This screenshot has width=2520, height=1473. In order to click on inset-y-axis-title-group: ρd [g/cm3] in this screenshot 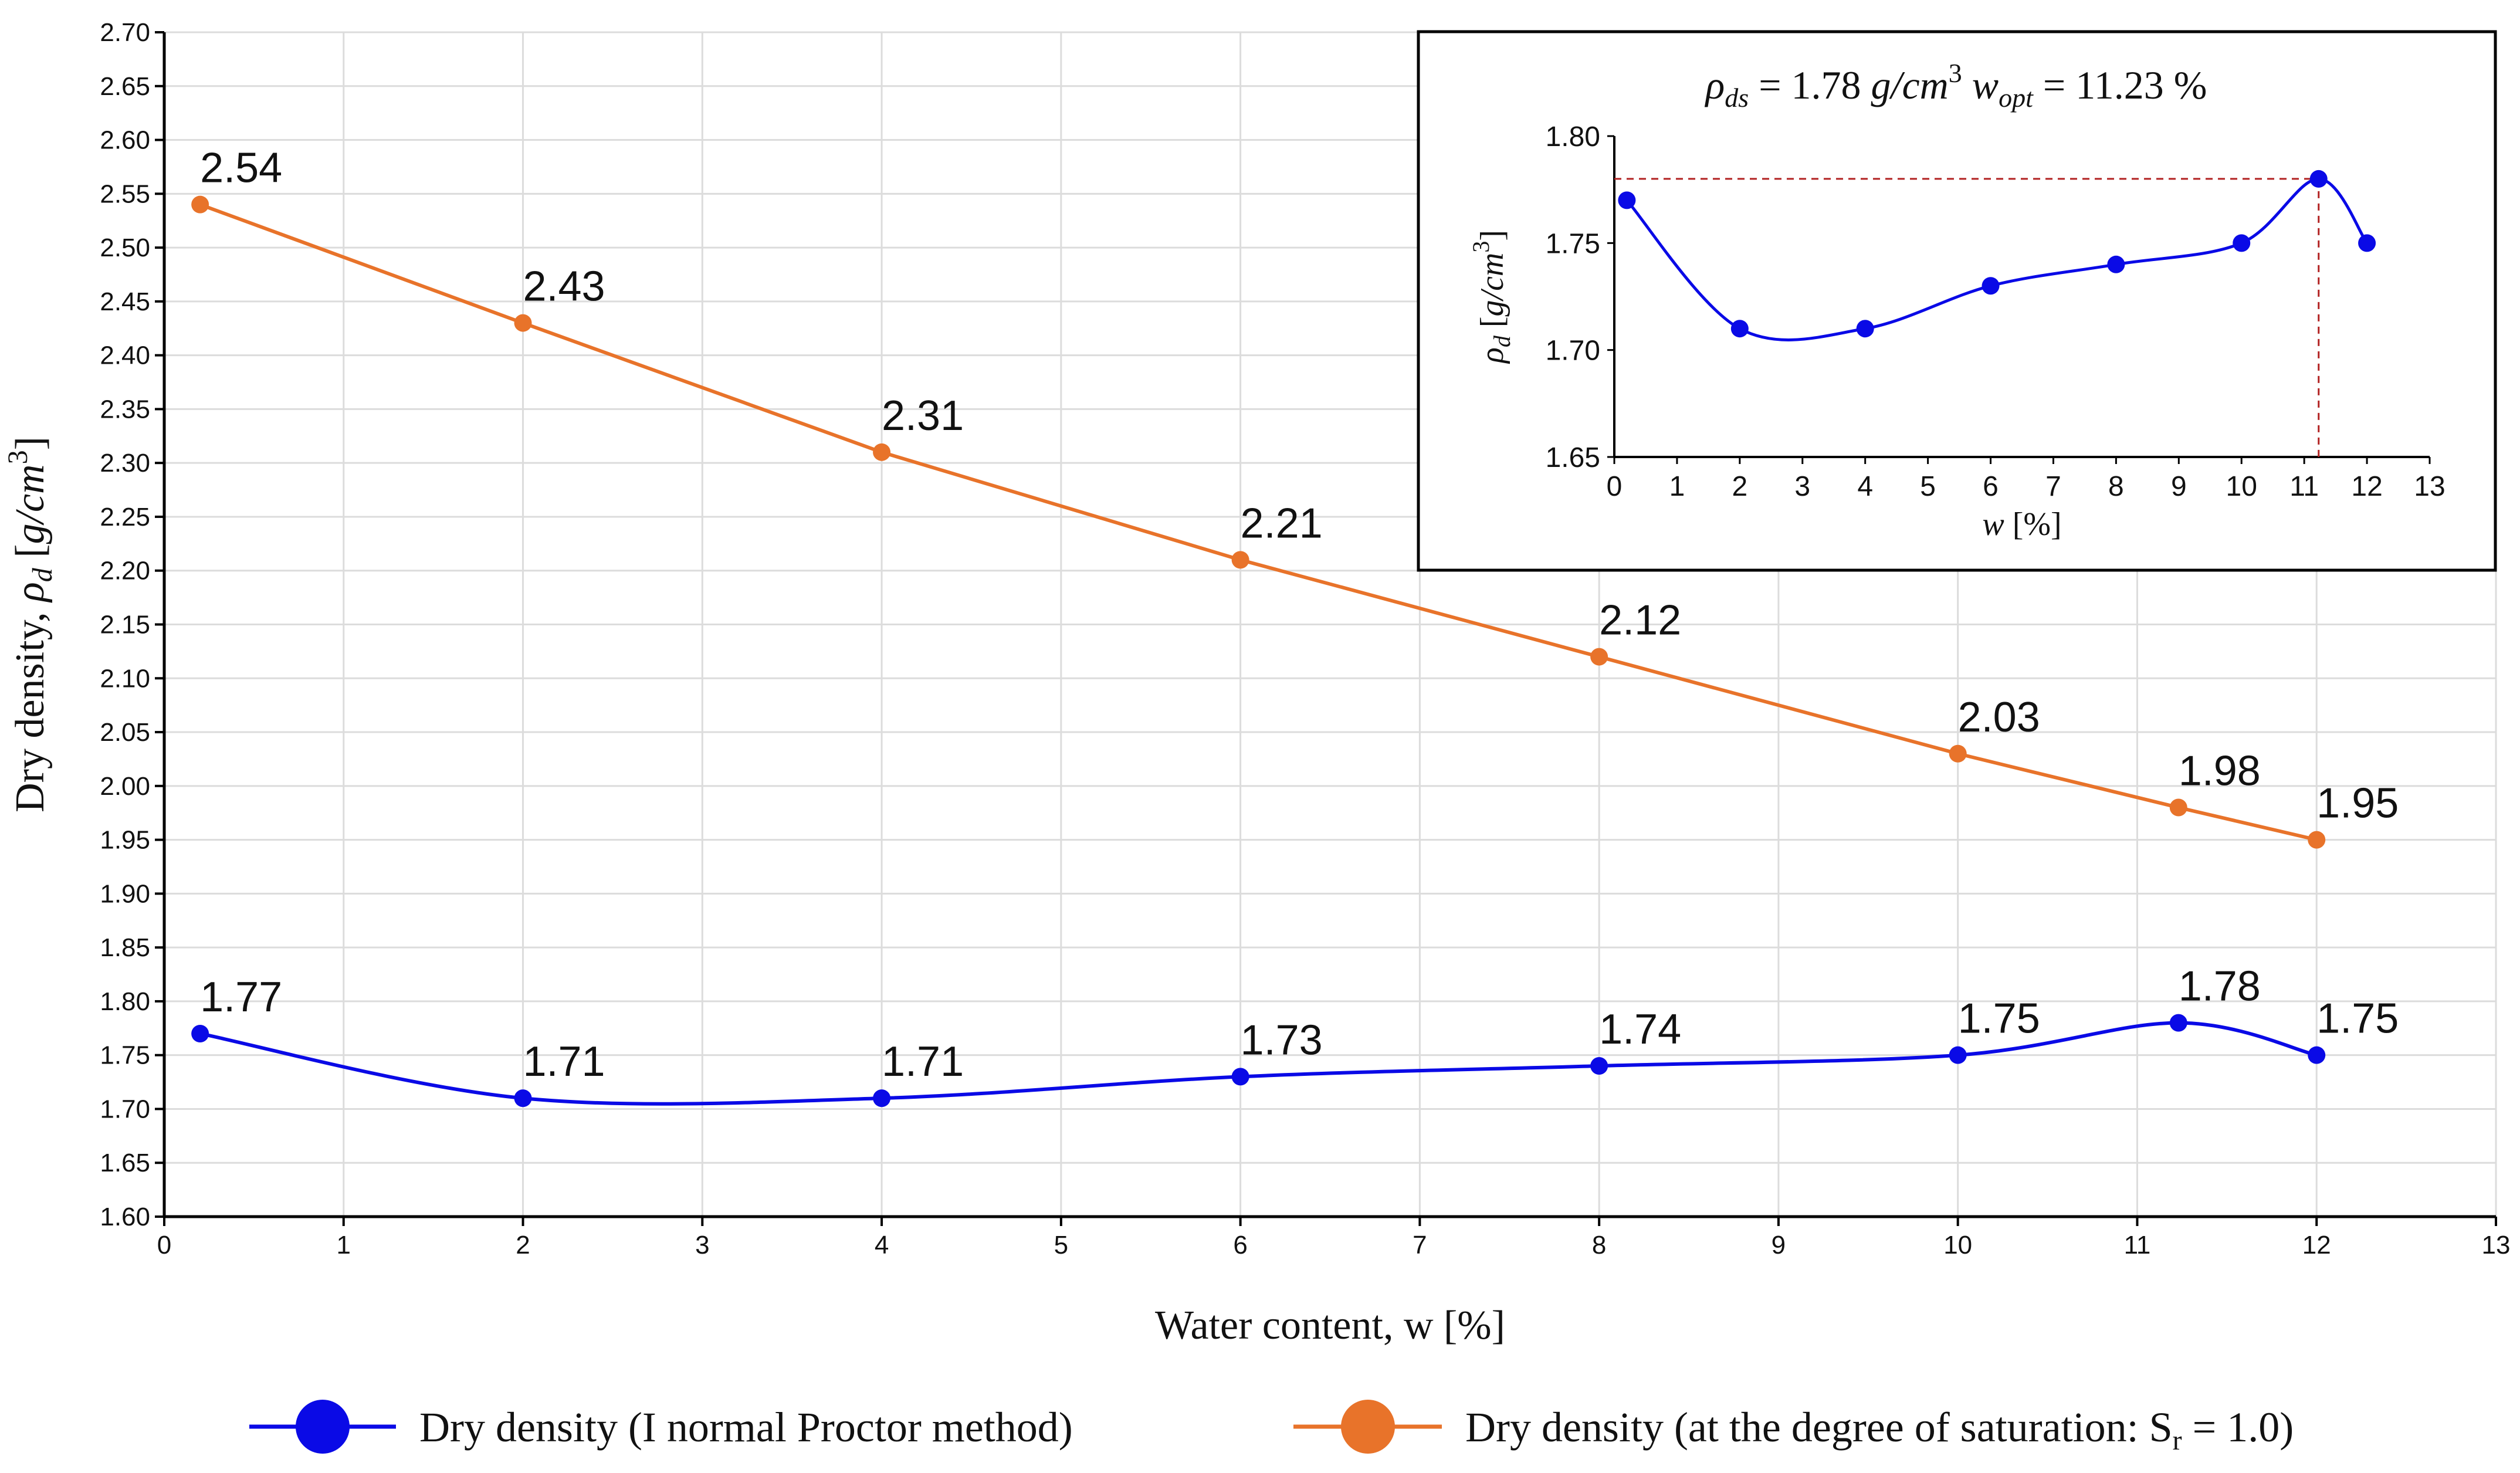, I will do `click(1491, 297)`.